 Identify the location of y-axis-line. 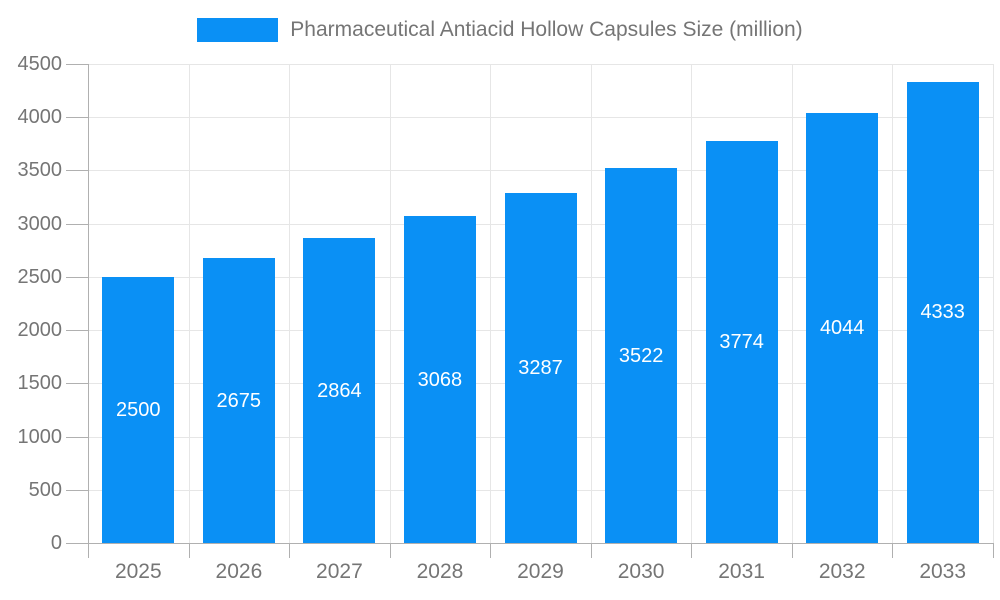
(88, 311).